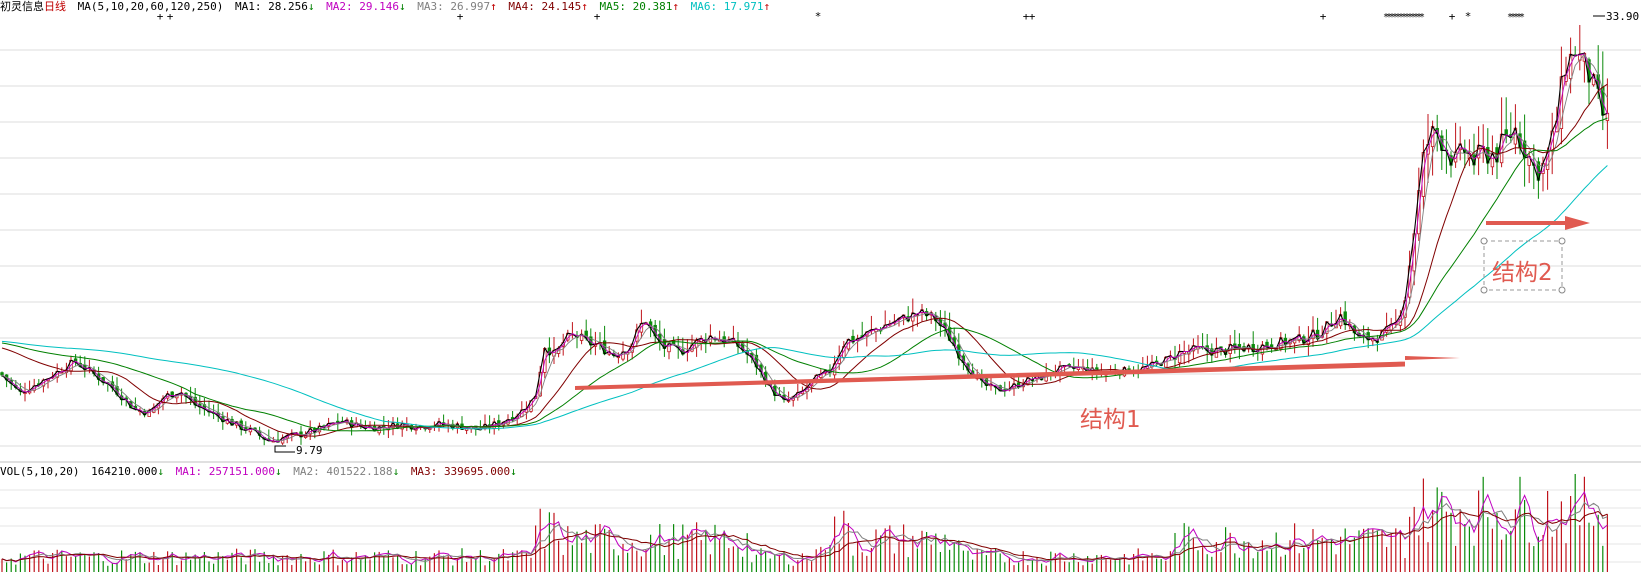  Describe the element at coordinates (366, 6) in the screenshot. I see `ma2-readout: MA2: 29.146↓` at that location.